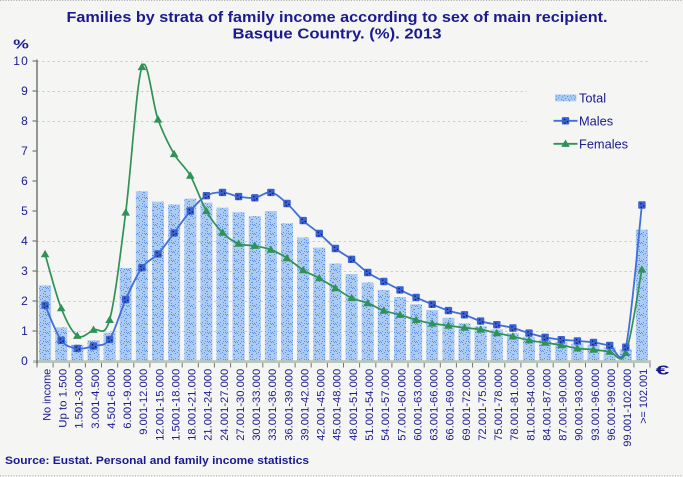 The image size is (683, 477). I want to click on svg-text: 66.001-69.000, so click(451, 405).